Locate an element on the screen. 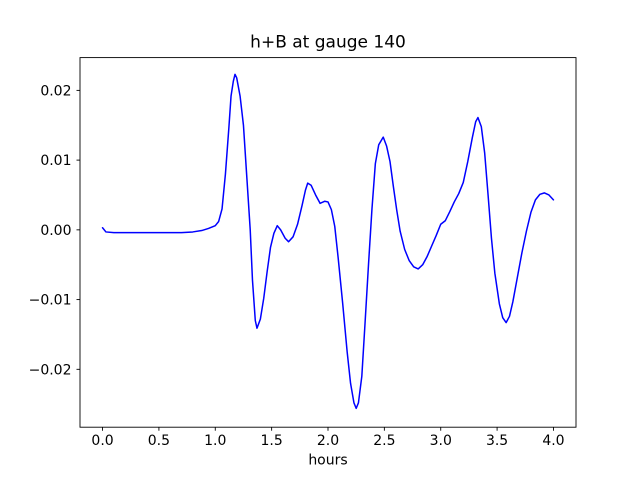  x-tick-label: 0.0 is located at coordinates (102, 441).